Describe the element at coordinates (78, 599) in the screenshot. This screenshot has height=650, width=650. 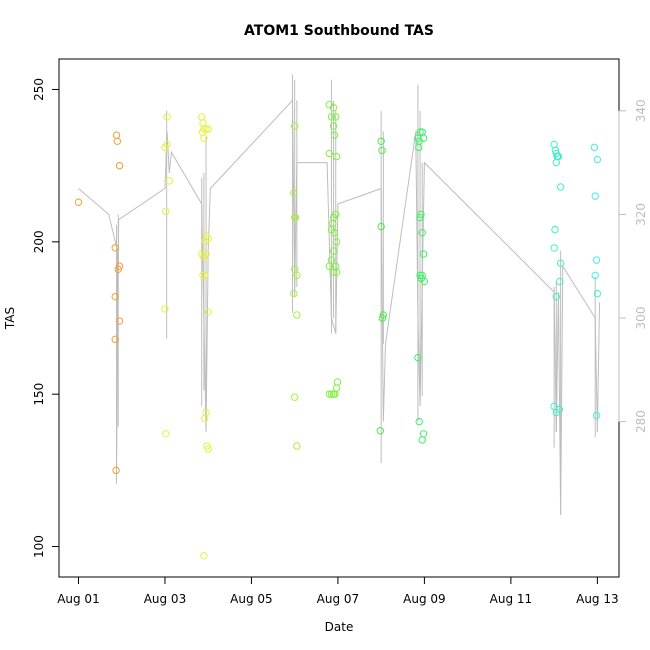
I see `x-tick-label: Aug 01` at that location.